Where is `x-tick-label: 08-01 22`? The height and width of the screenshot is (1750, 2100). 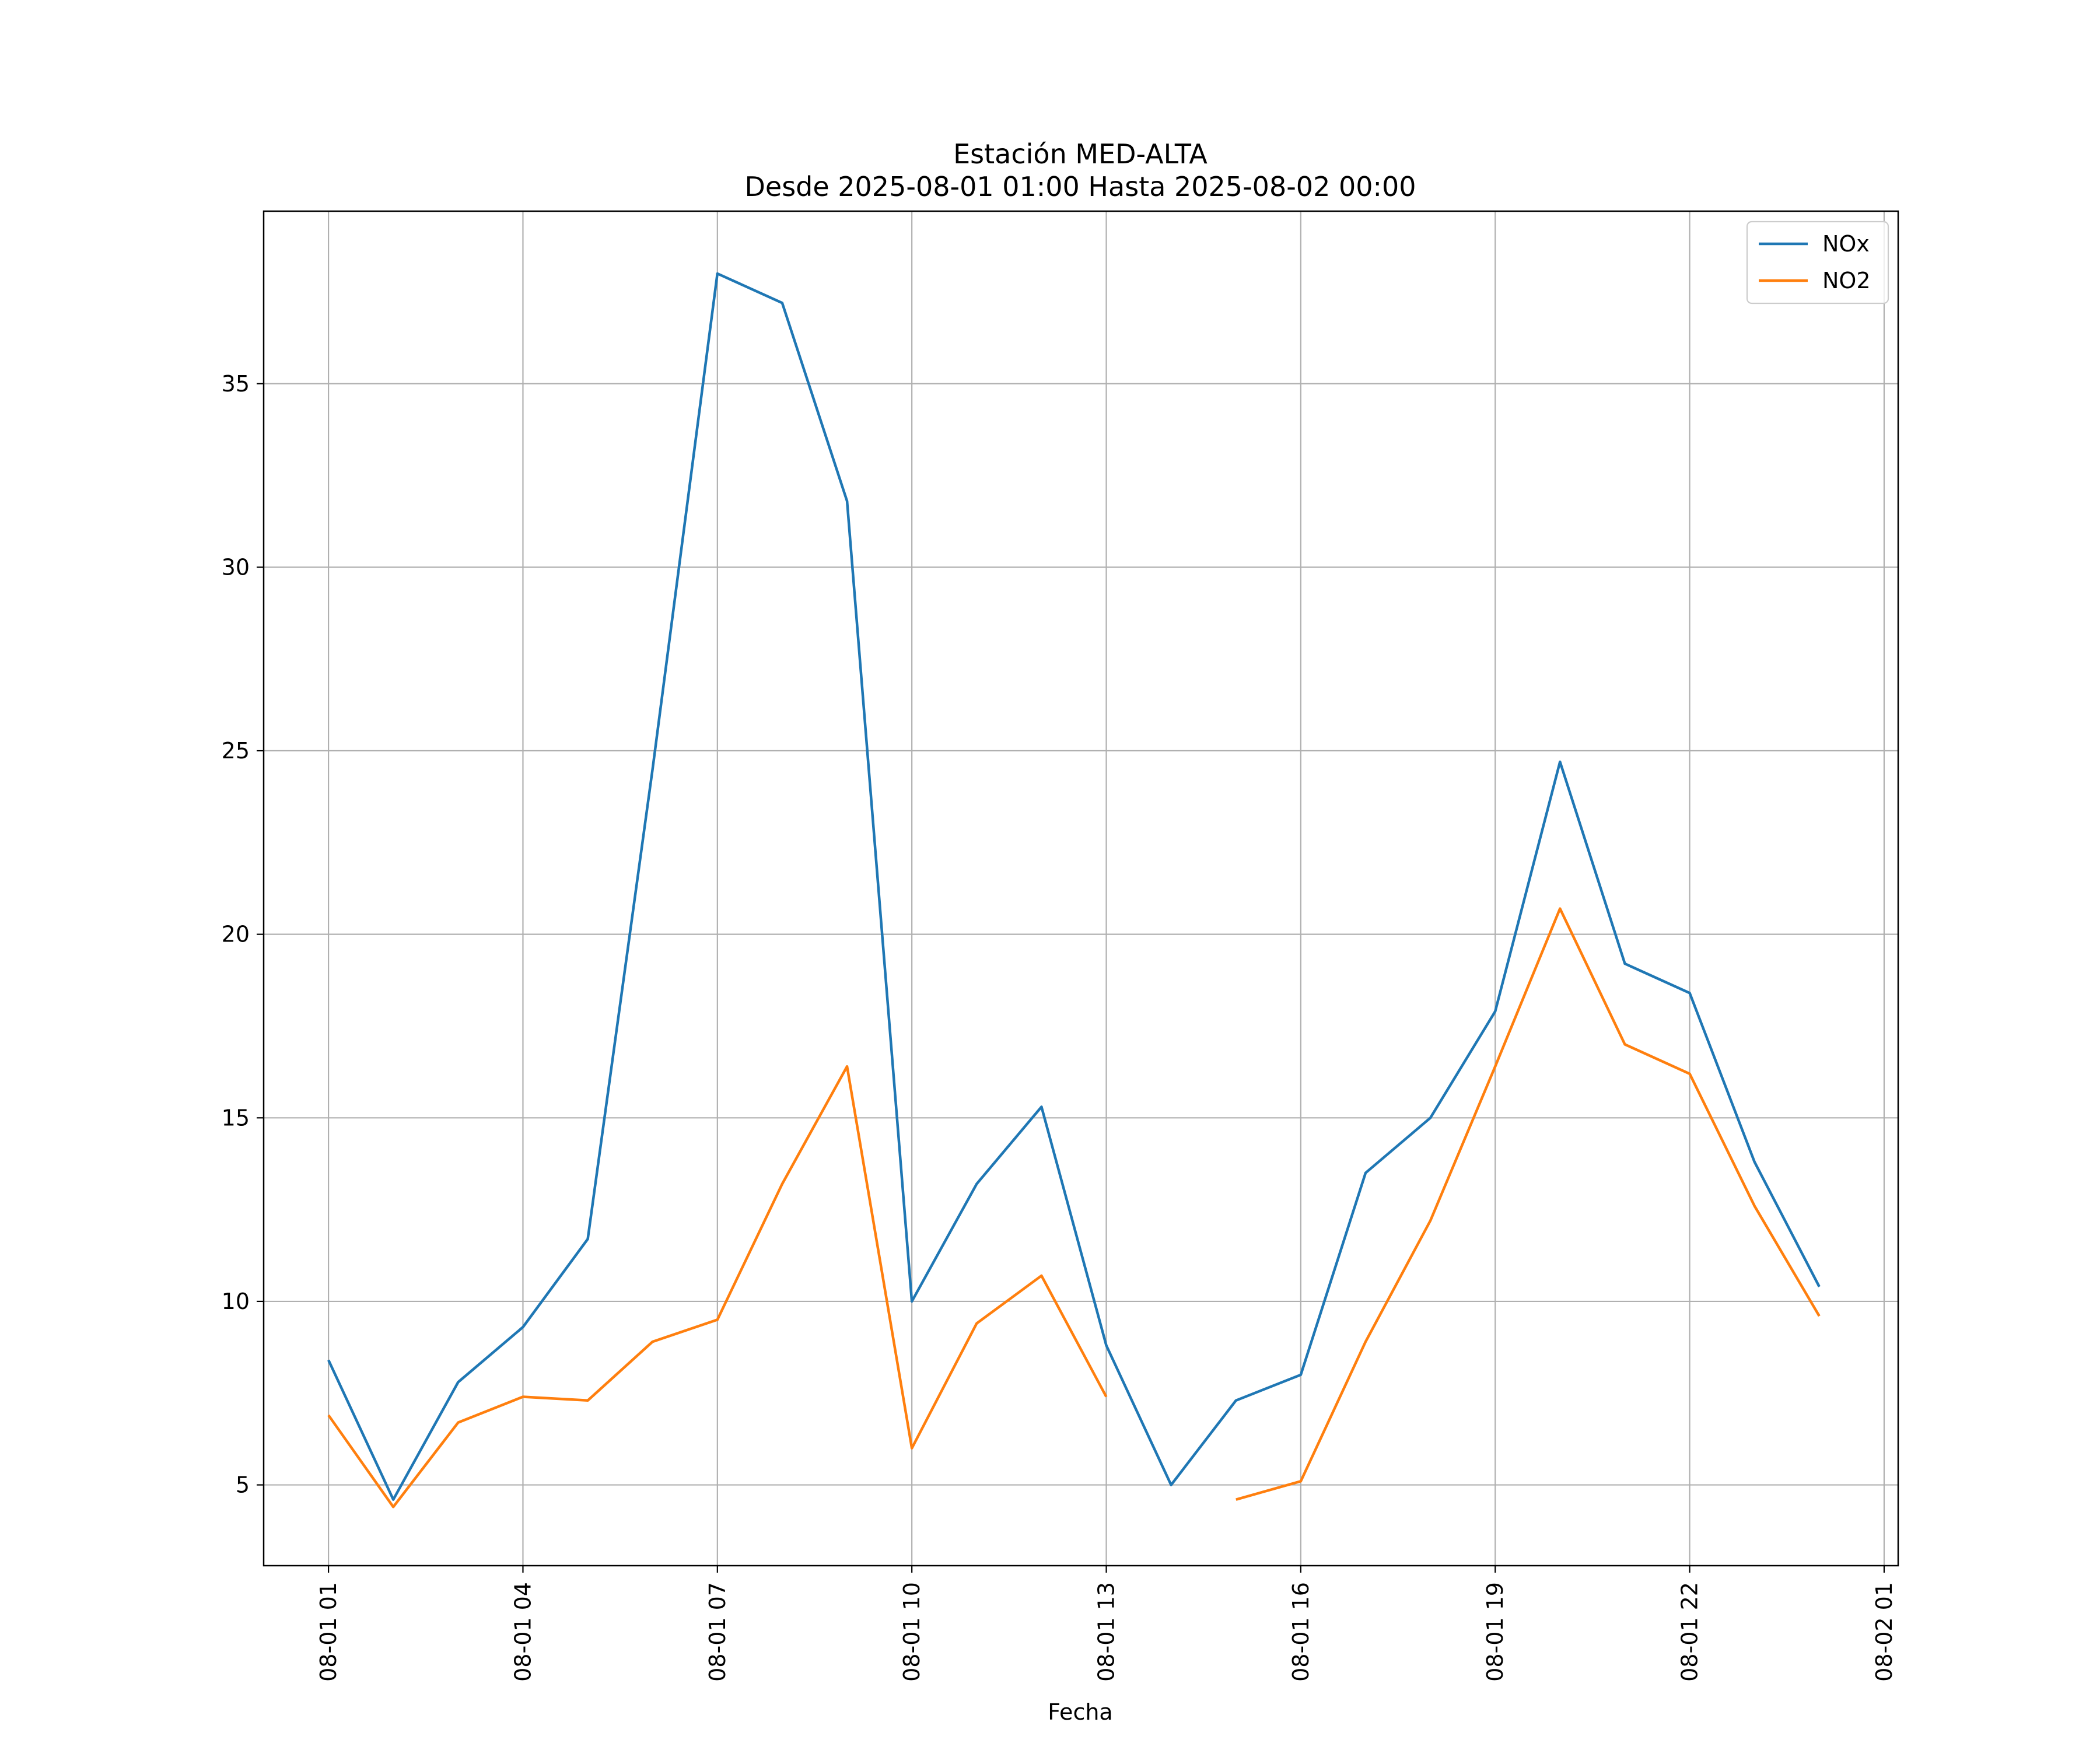
x-tick-label: 08-01 22 is located at coordinates (1690, 1632).